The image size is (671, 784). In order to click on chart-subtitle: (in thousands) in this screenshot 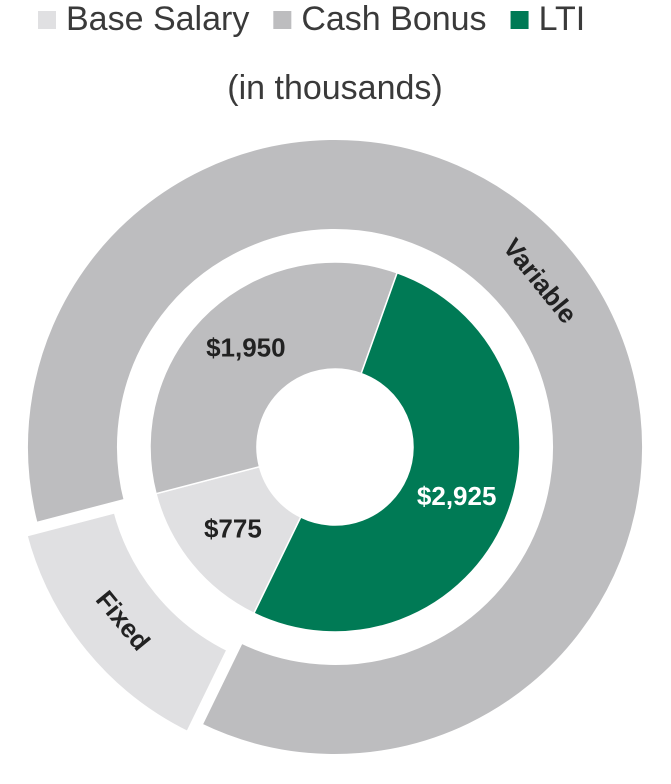, I will do `click(334, 88)`.